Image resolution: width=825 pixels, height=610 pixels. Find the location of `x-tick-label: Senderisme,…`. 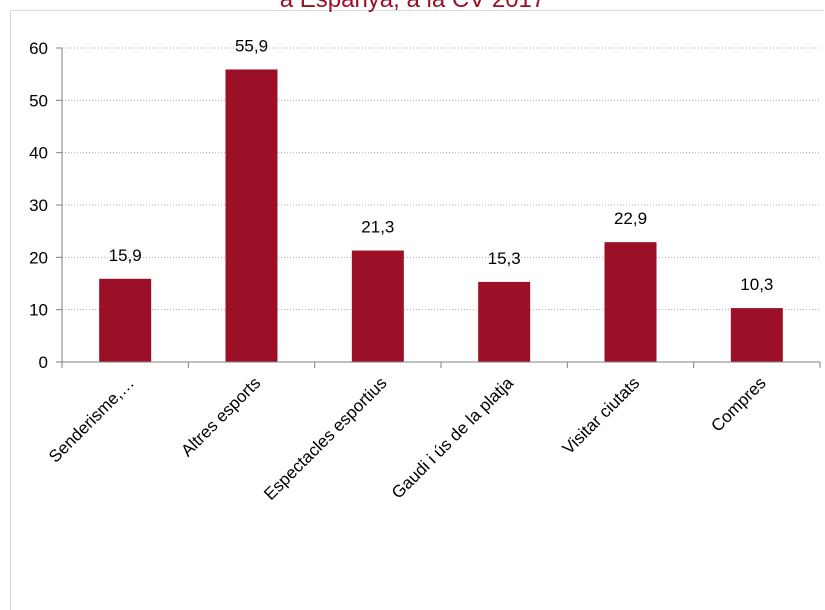

x-tick-label: Senderisme,… is located at coordinates (91, 419).